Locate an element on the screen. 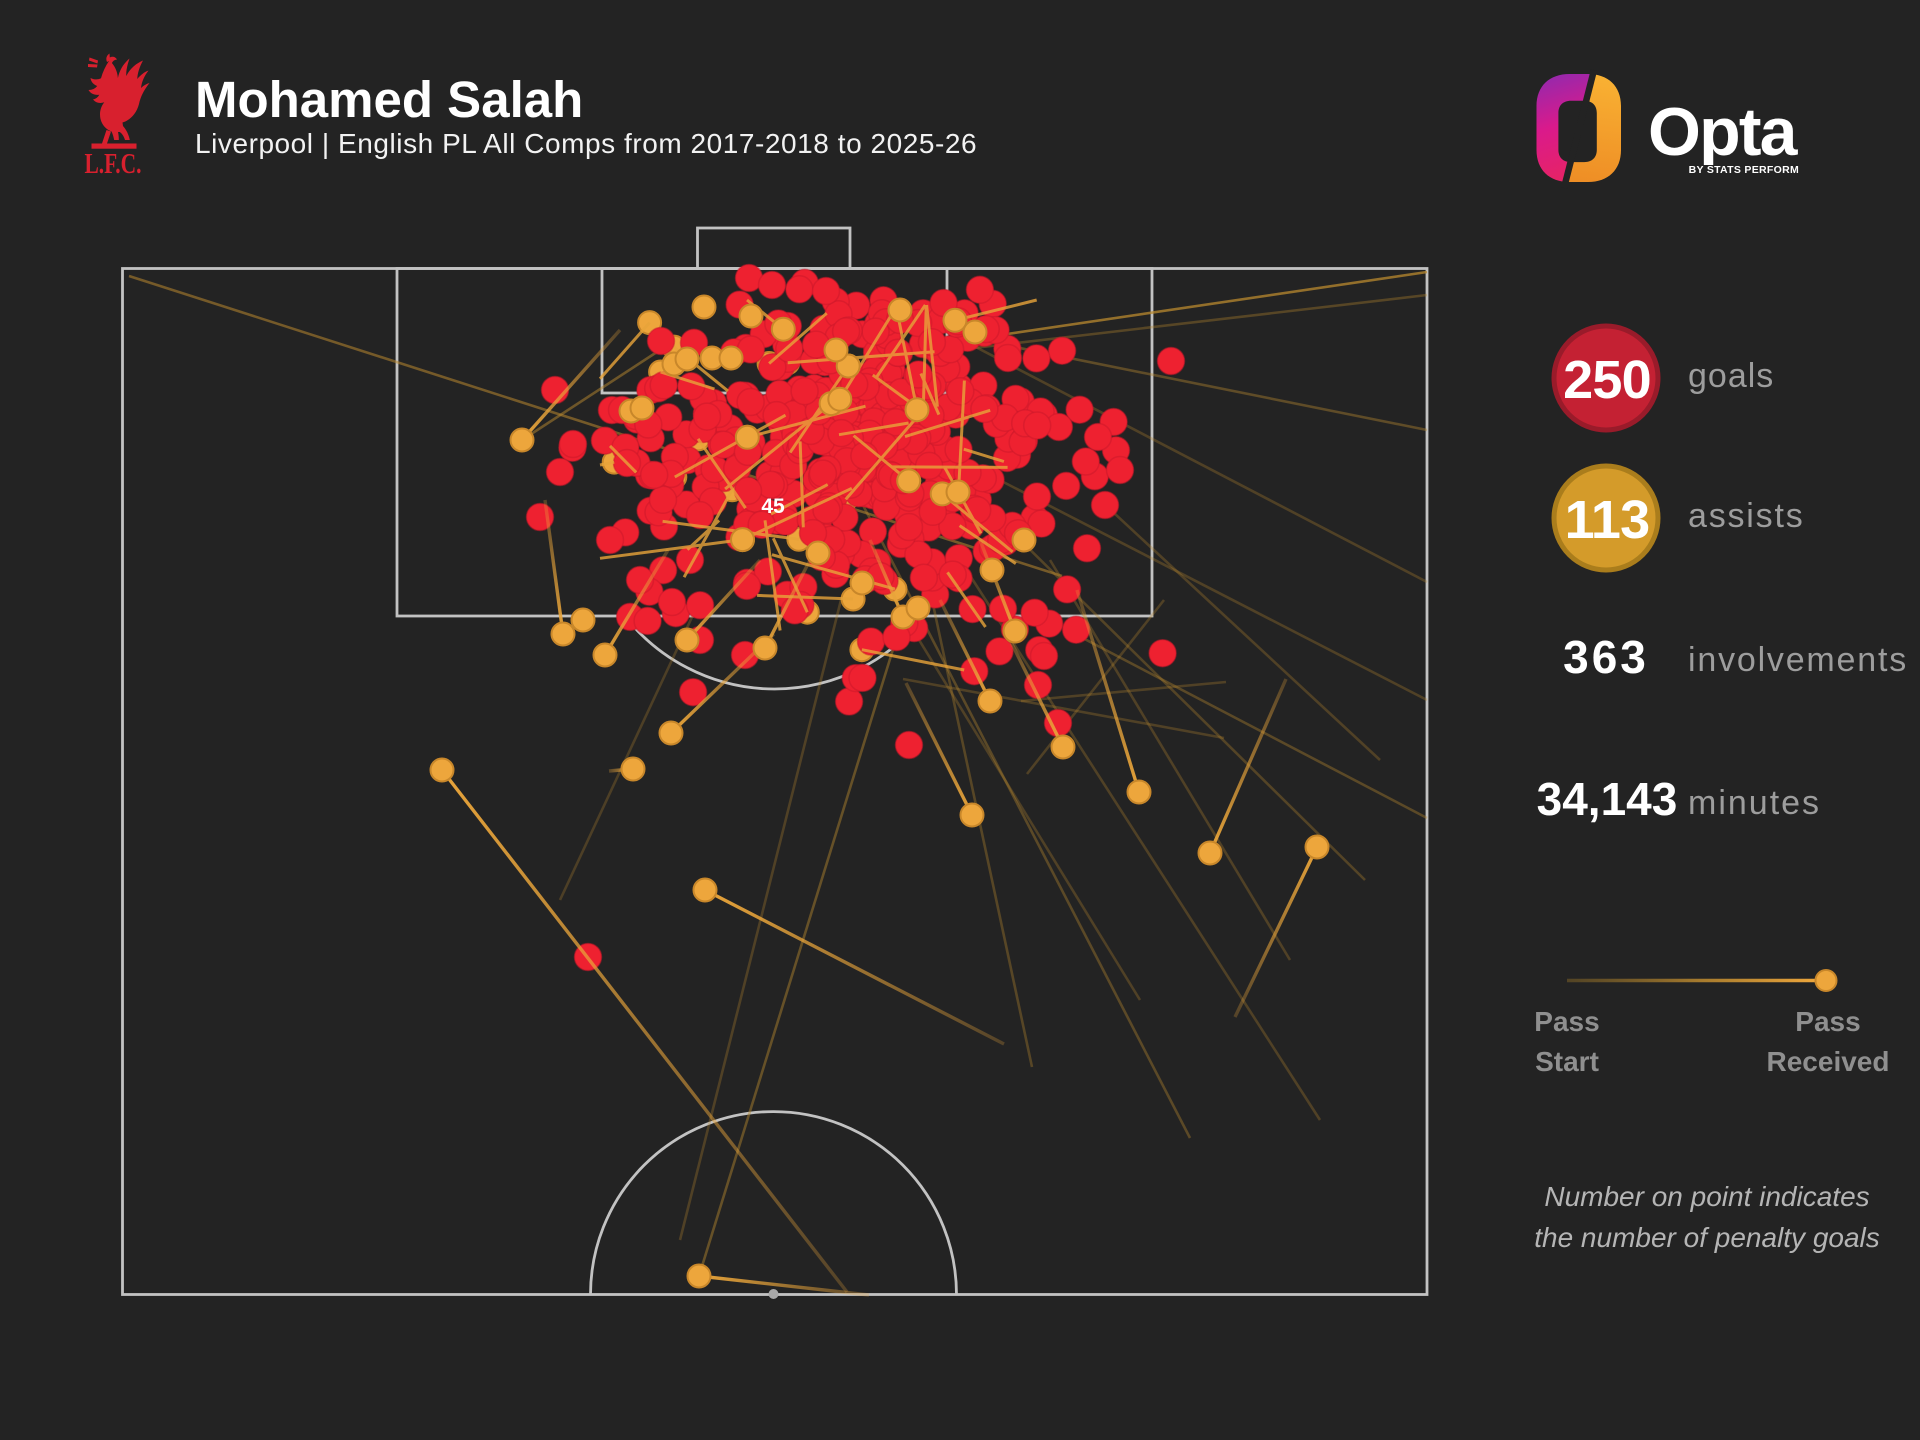 Image resolution: width=1920 pixels, height=1440 pixels. svg-text: the number of penalty goals is located at coordinates (1707, 1237).